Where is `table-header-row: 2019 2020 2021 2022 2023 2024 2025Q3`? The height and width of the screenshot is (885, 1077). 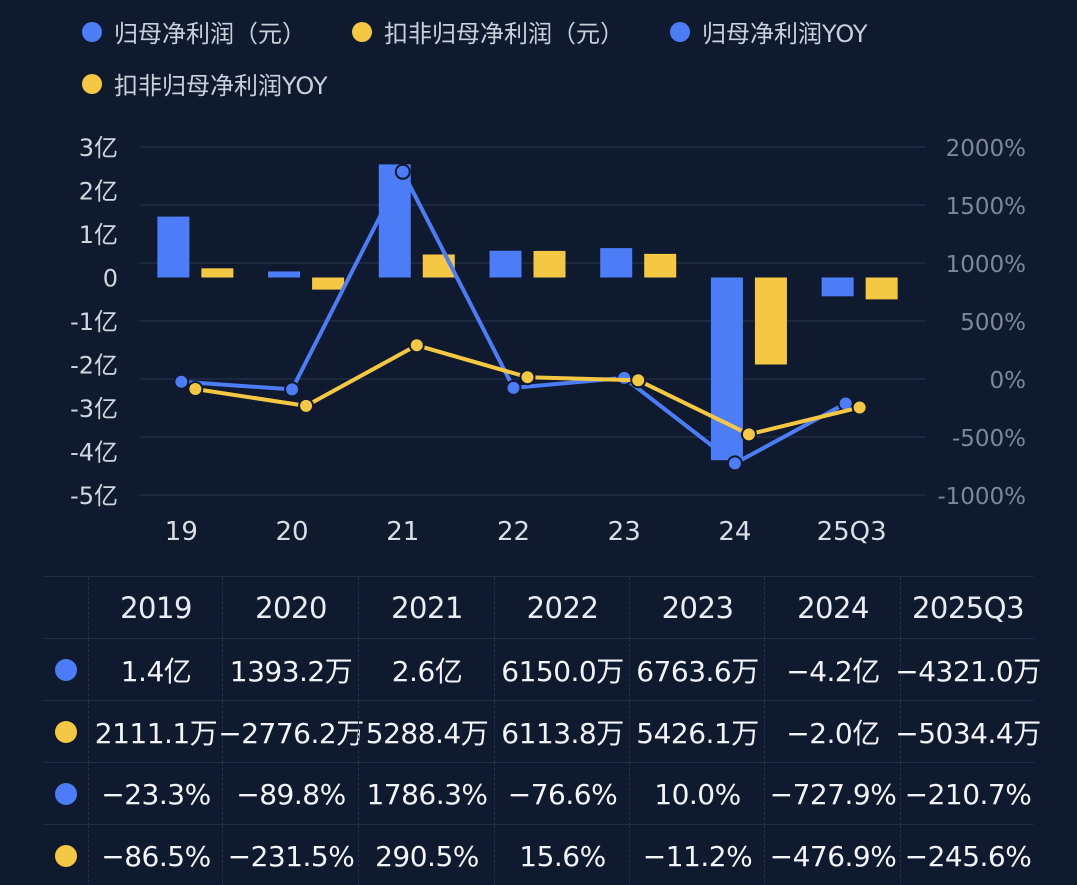 table-header-row: 2019 2020 2021 2022 2023 2024 2025Q3 is located at coordinates (539, 607).